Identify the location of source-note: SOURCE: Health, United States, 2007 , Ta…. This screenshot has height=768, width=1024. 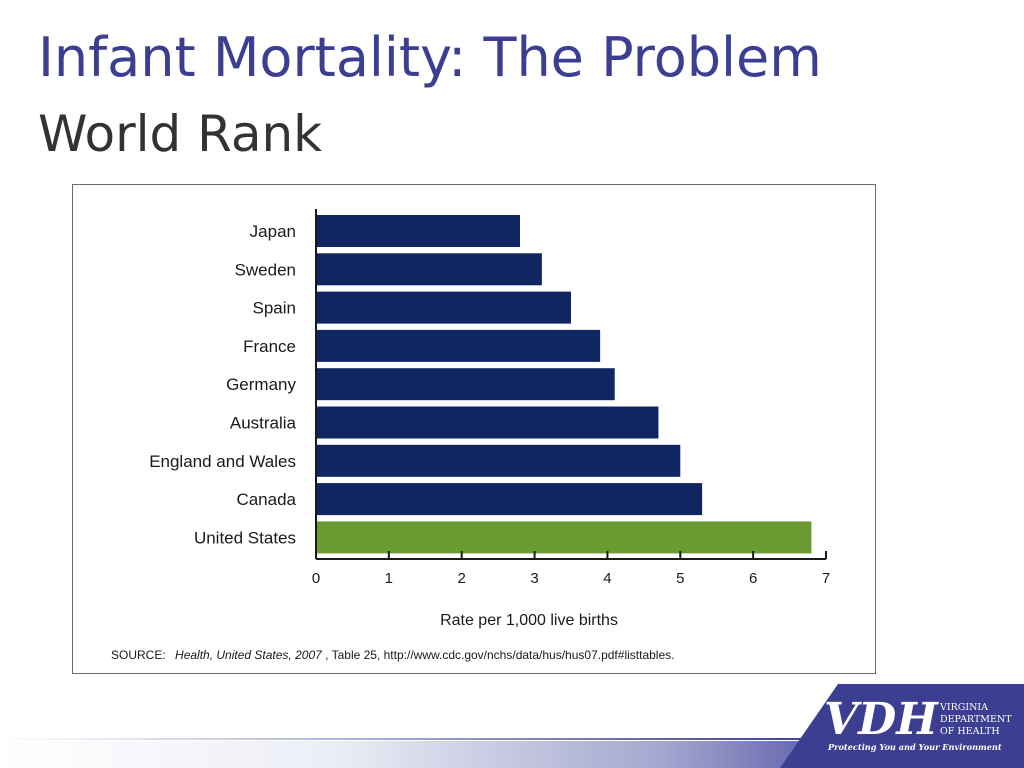
(392, 655).